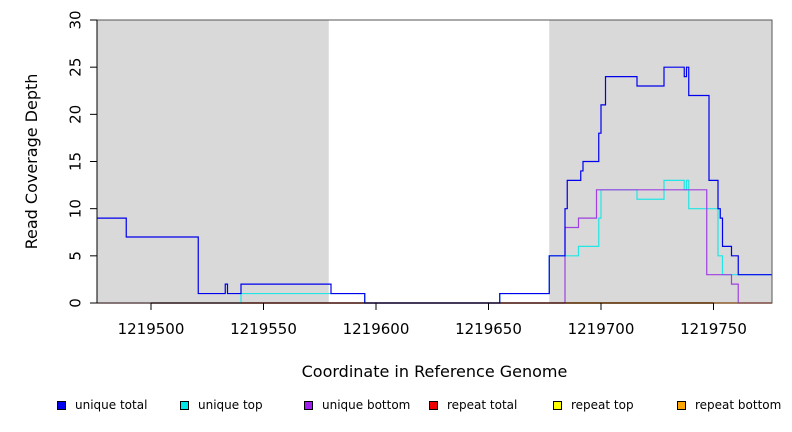 The height and width of the screenshot is (432, 792). Describe the element at coordinates (366, 405) in the screenshot. I see `legend-label: unique bottom` at that location.